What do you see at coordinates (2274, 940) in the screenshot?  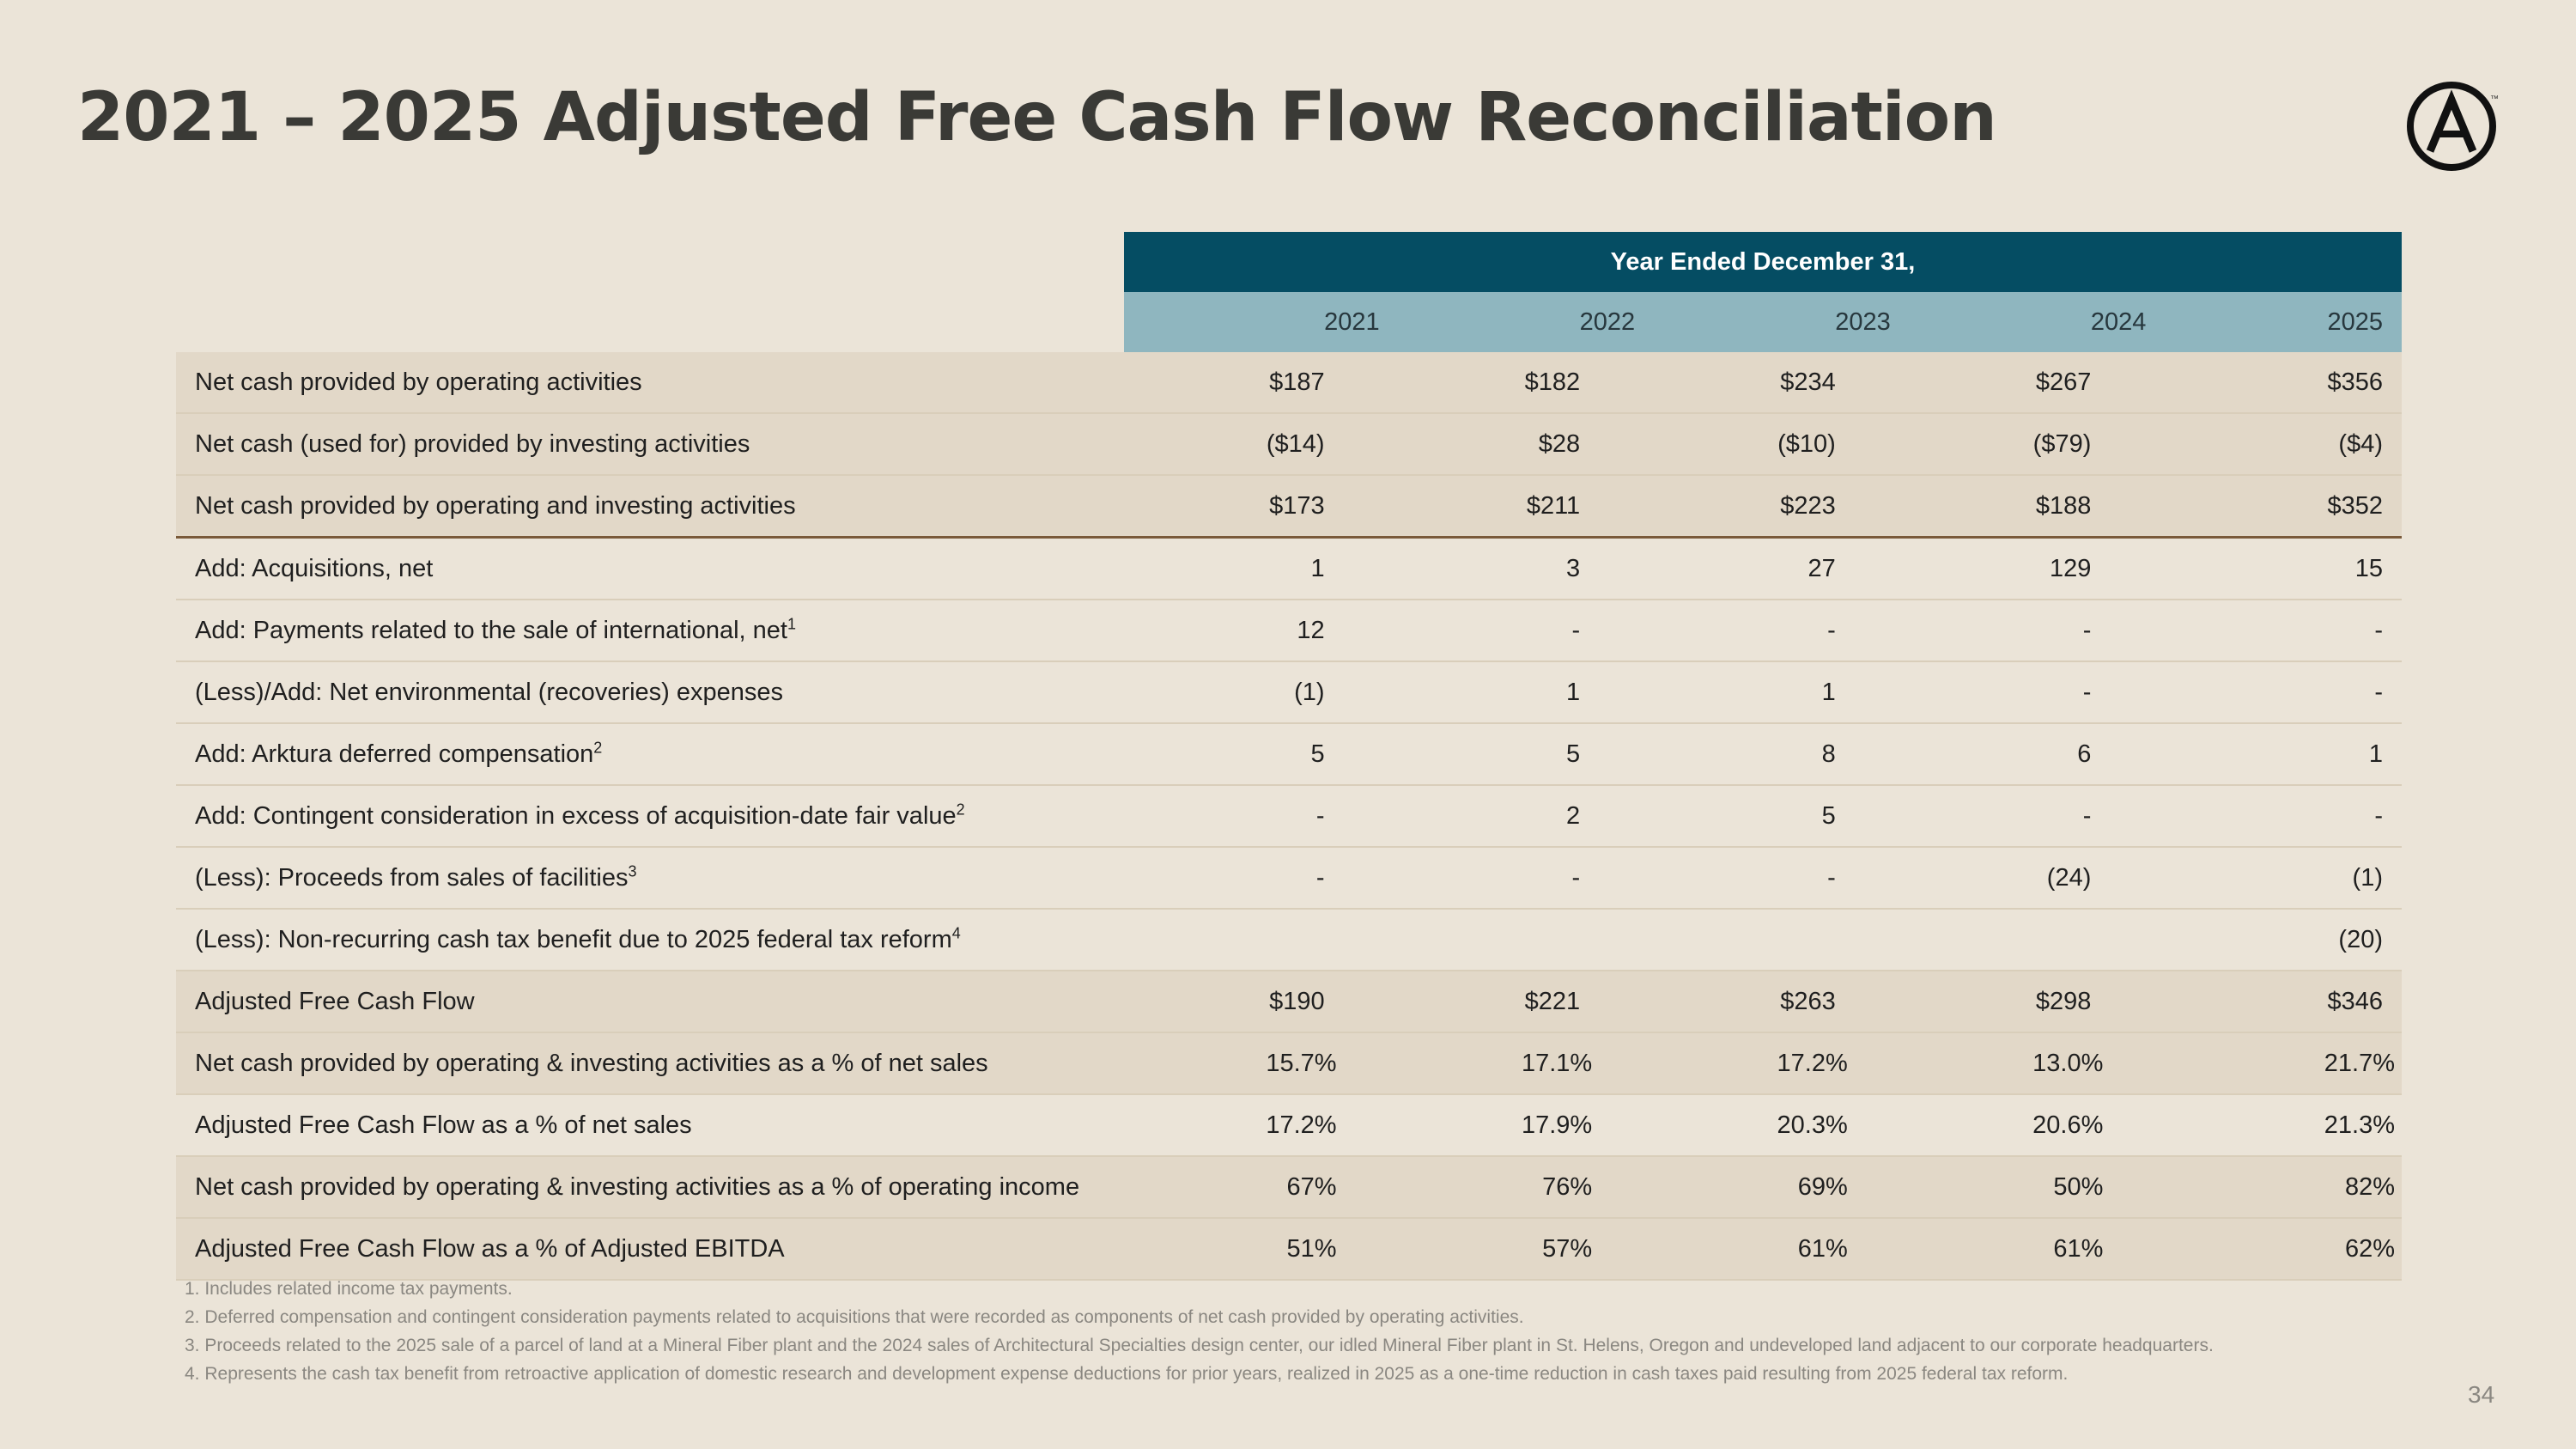 I see `value-cell: (20)` at bounding box center [2274, 940].